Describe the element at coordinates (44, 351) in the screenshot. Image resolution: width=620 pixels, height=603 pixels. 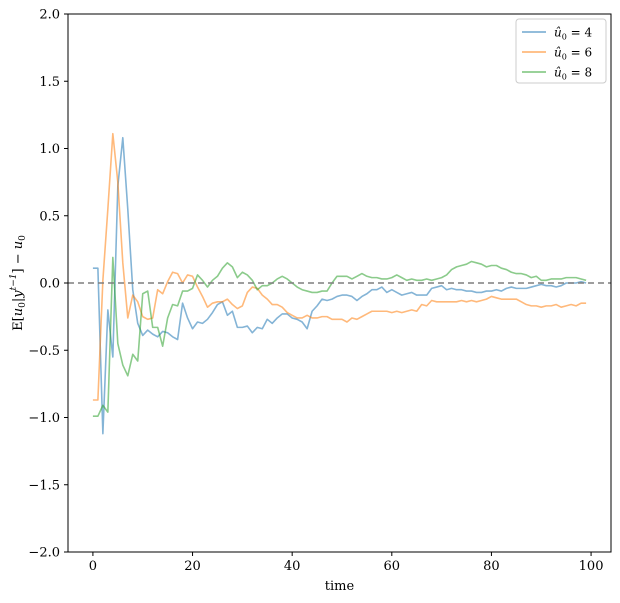
I see `y-tick-label: −0.5` at that location.